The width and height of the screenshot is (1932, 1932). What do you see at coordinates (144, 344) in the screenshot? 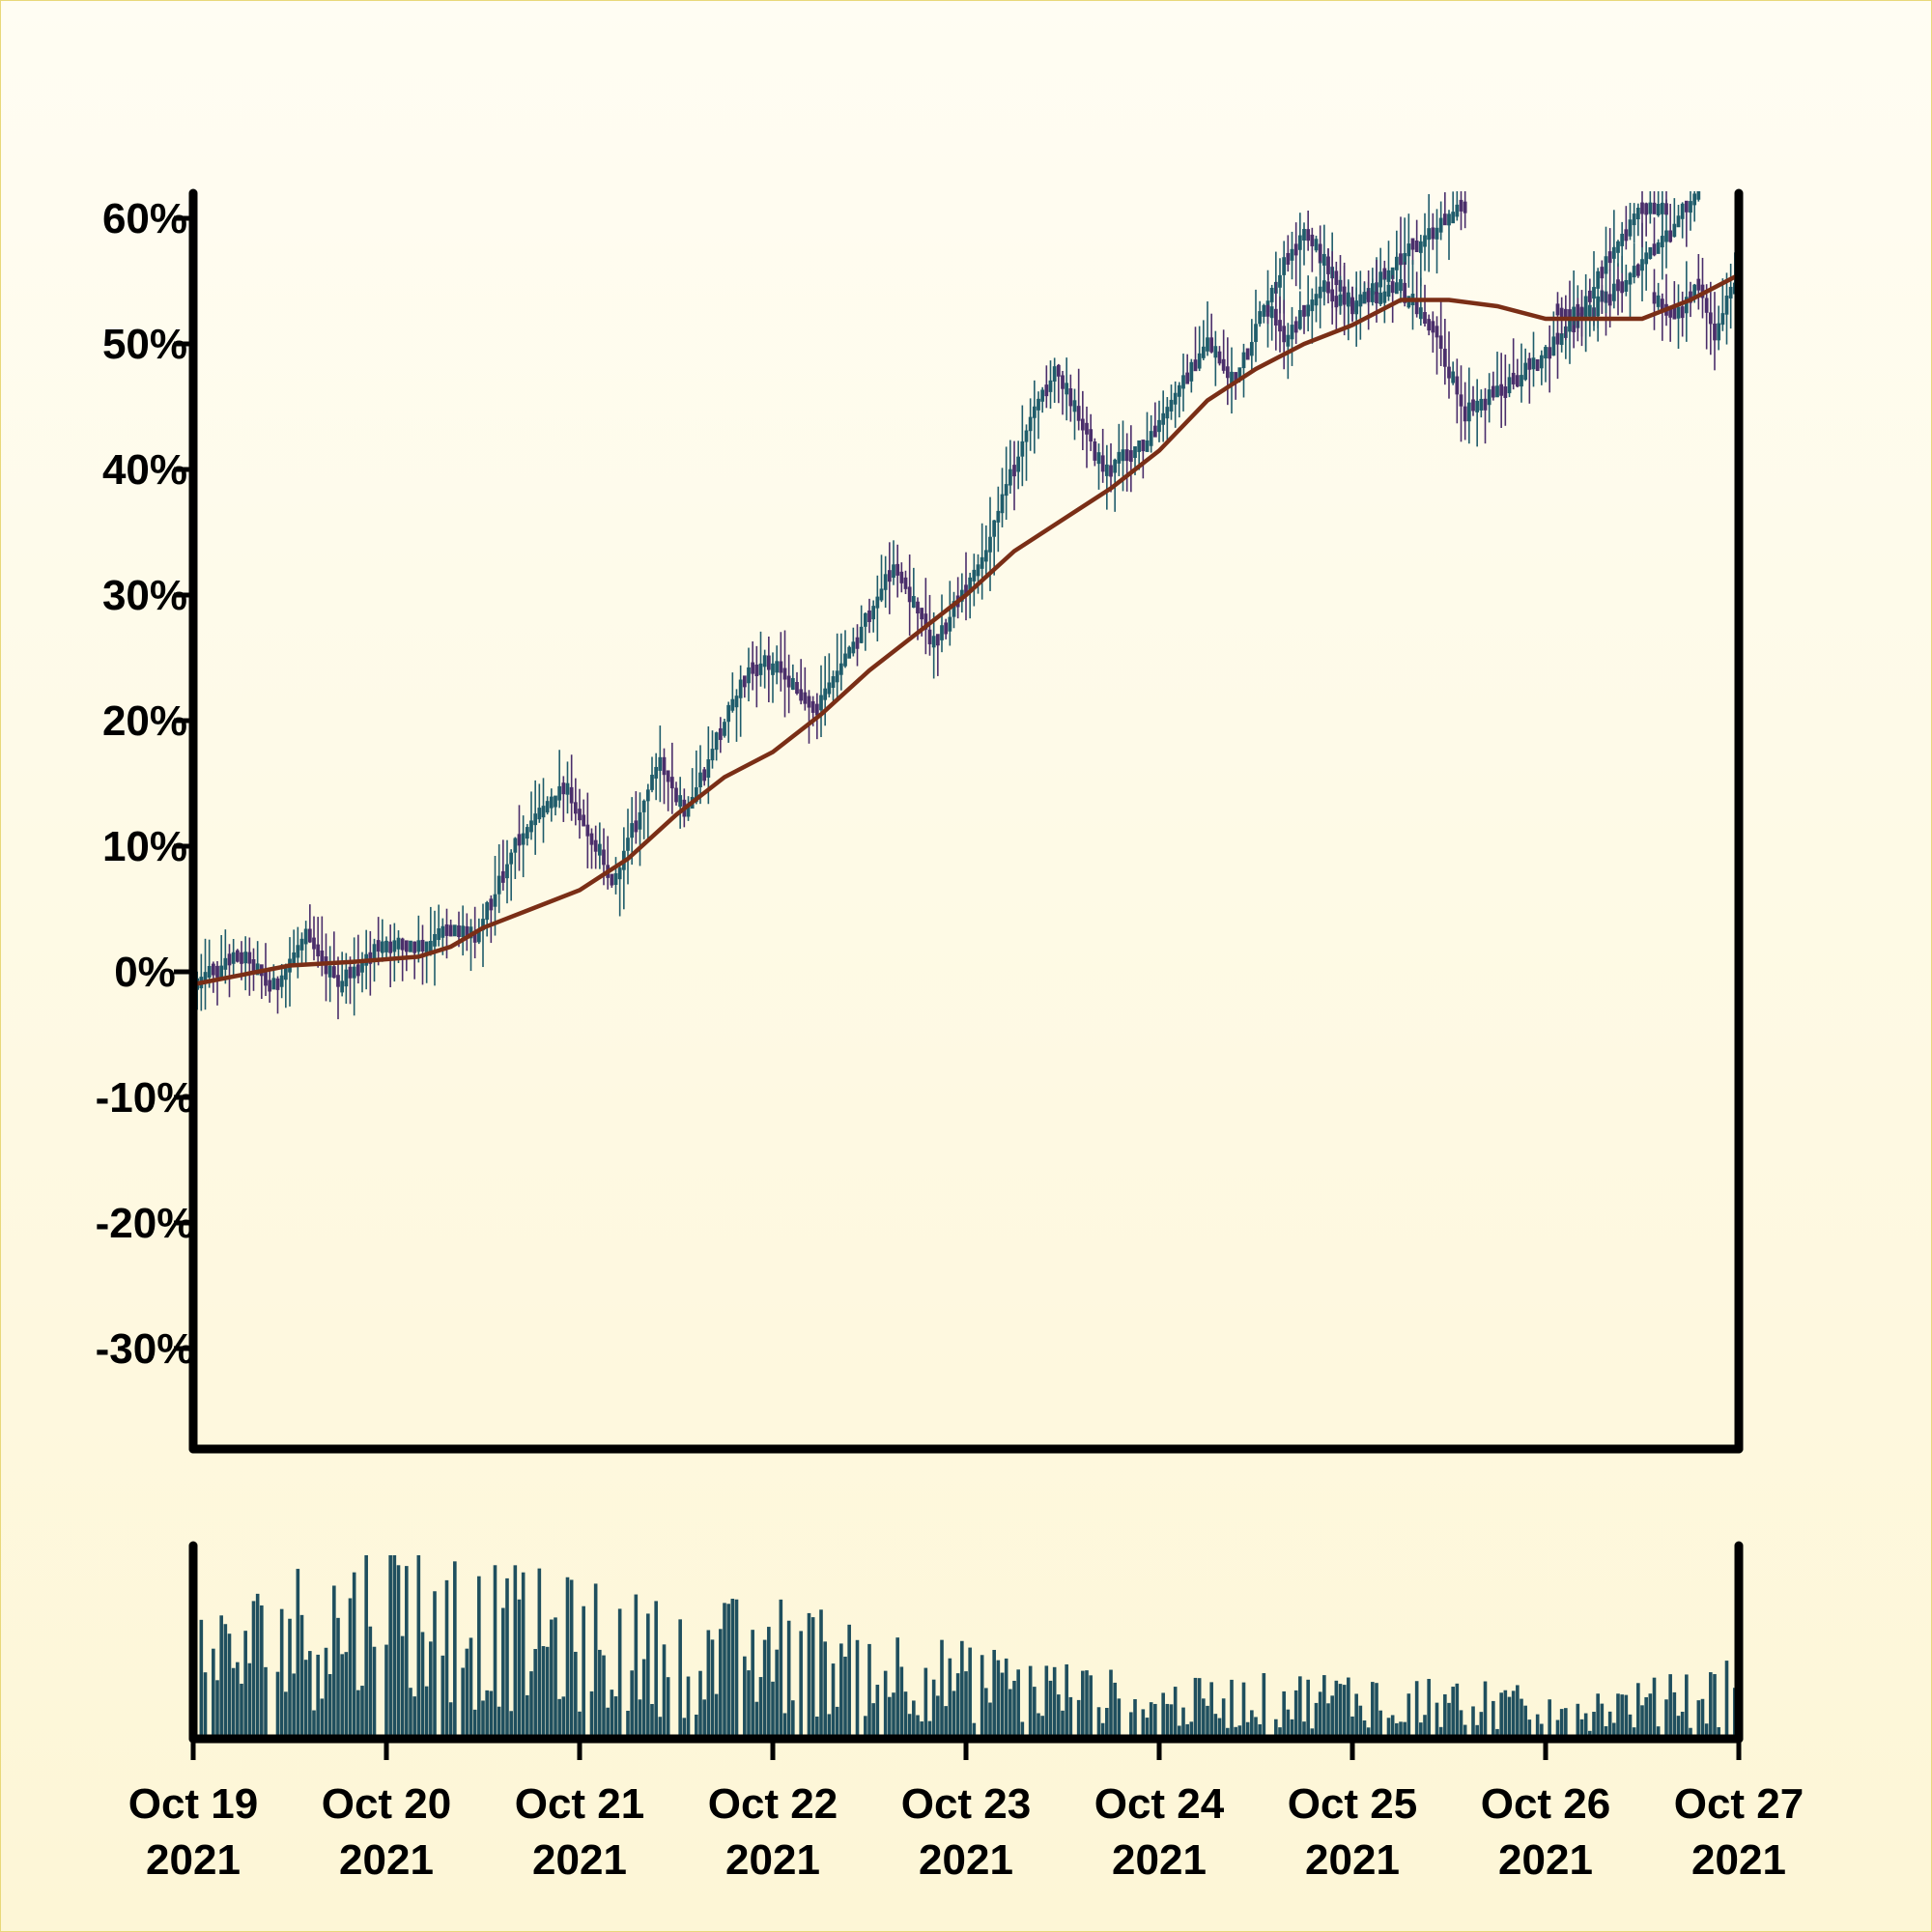
I see `y-tick-label: 50%` at bounding box center [144, 344].